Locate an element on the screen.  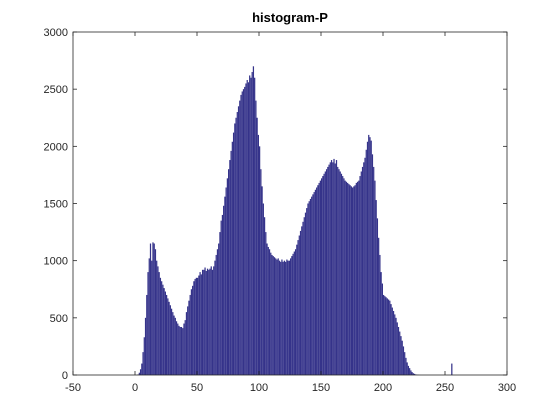
y-tick-label: 1500 is located at coordinates (56, 205).